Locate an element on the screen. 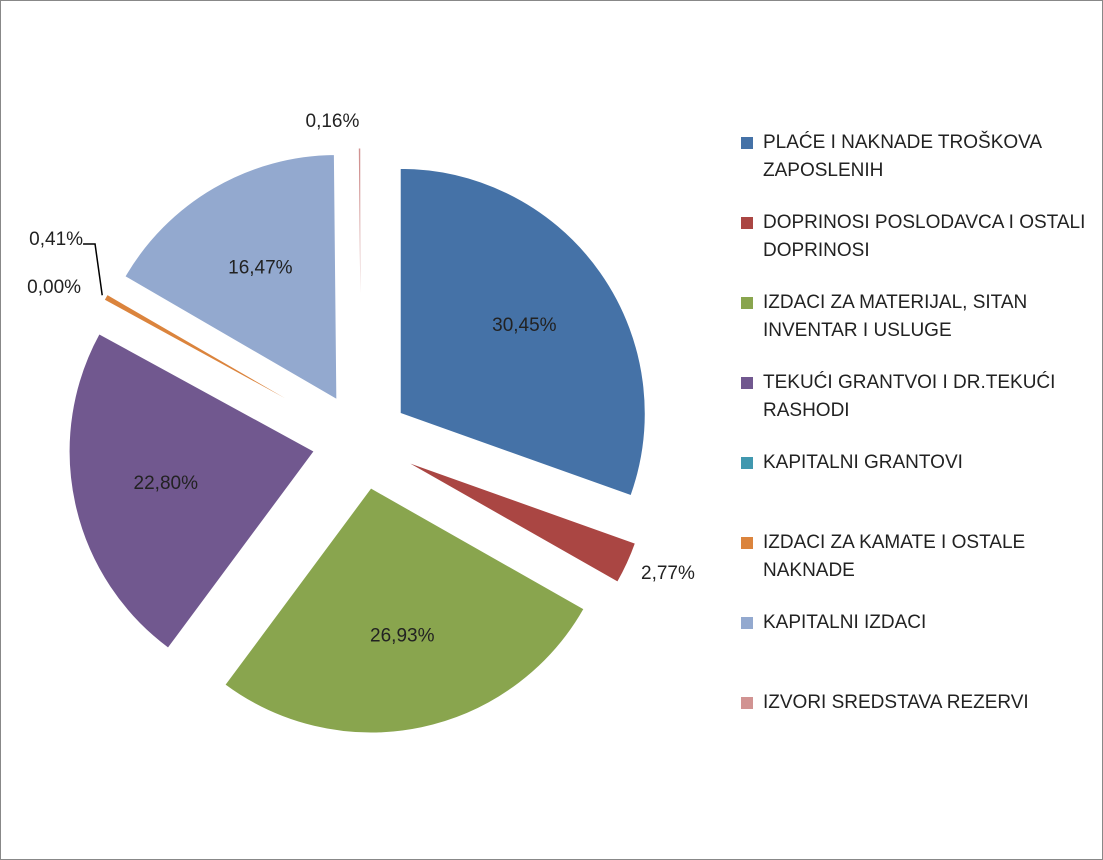 The image size is (1103, 860). leader-line is located at coordinates (93, 269).